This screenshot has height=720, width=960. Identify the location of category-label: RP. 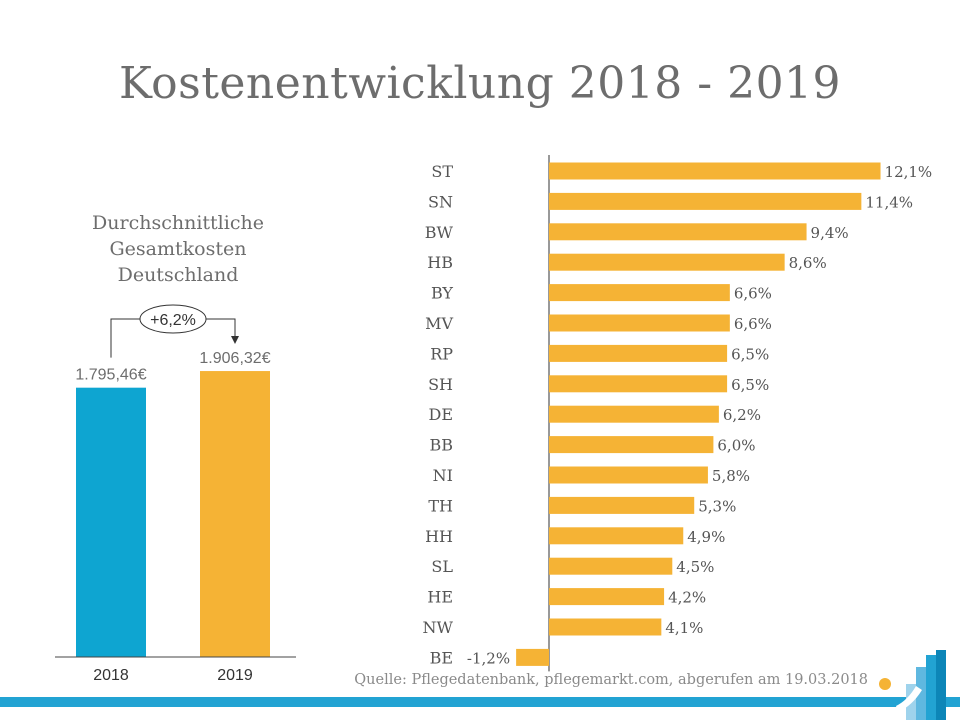
(441, 353).